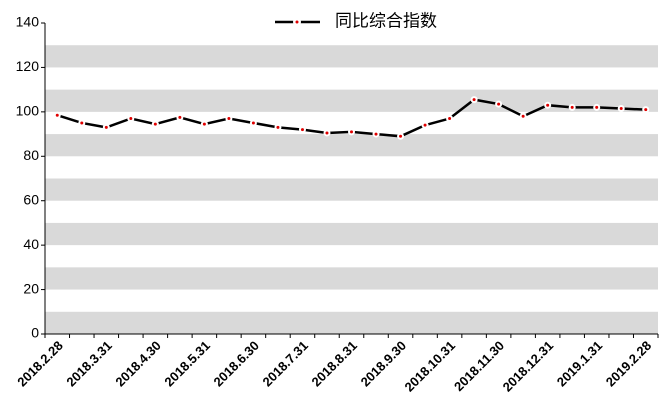  I want to click on legend-label: 同比综合指数, so click(386, 20).